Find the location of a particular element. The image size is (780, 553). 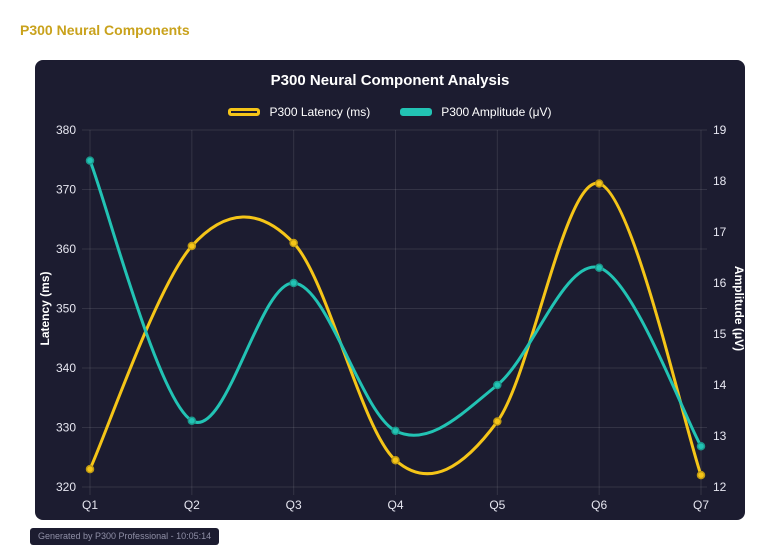

chart-title: P300 Neural Component Analysis is located at coordinates (390, 80).